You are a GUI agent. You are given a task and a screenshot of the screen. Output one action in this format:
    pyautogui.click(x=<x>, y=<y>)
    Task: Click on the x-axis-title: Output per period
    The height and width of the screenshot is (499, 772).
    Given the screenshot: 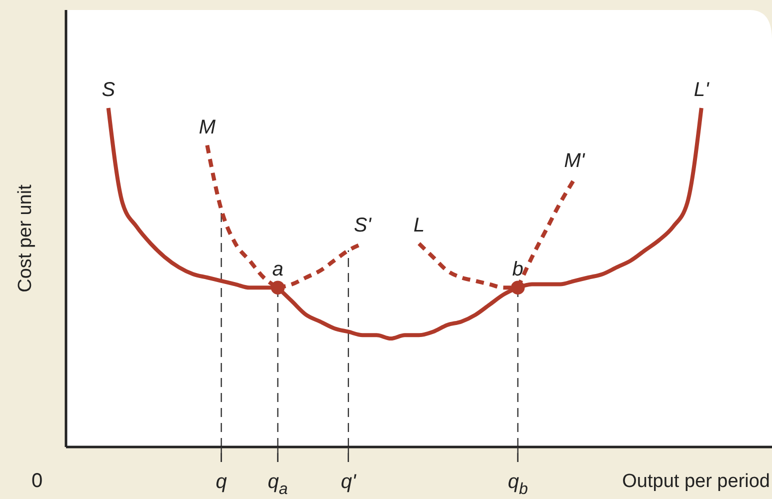 What is the action you would take?
    pyautogui.click(x=696, y=481)
    